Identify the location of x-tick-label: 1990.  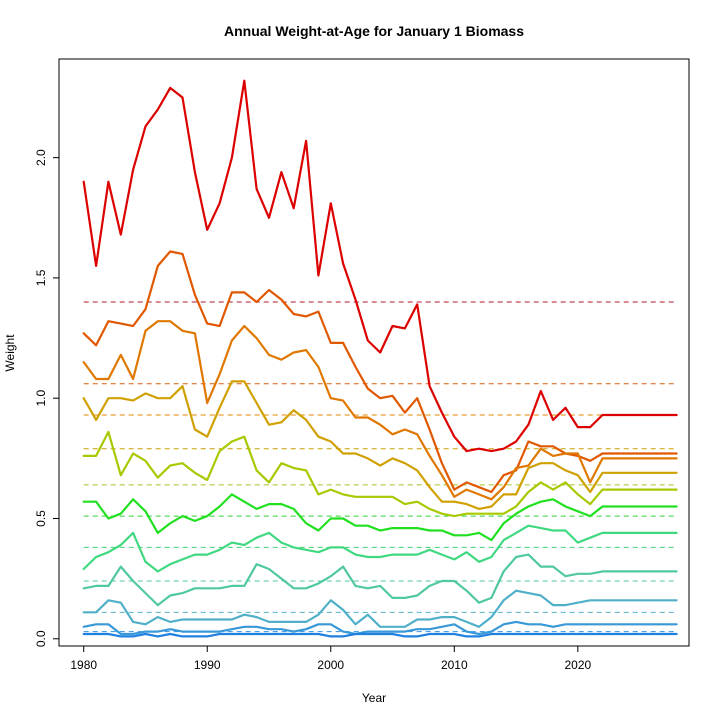
(207, 665).